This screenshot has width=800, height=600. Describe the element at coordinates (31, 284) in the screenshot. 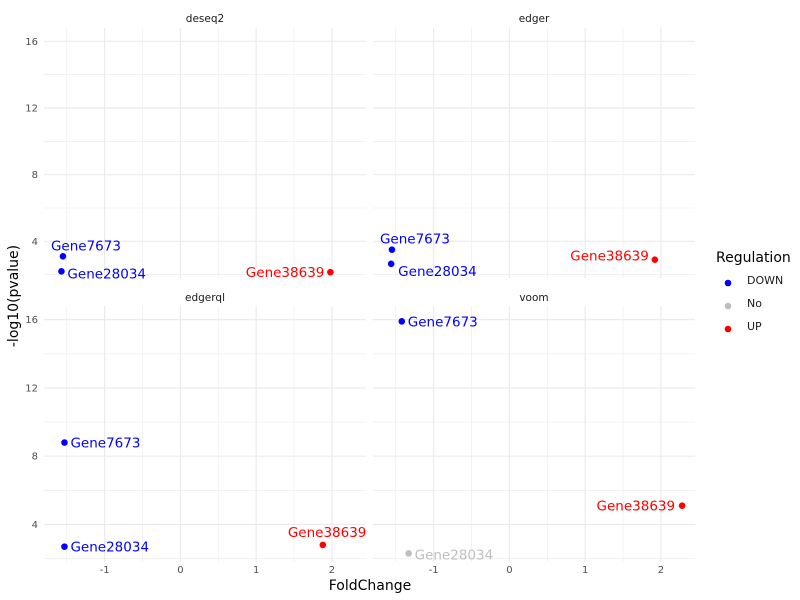

I see `y-axis-ticks: 4 8 12 16 4 8 12 16` at that location.